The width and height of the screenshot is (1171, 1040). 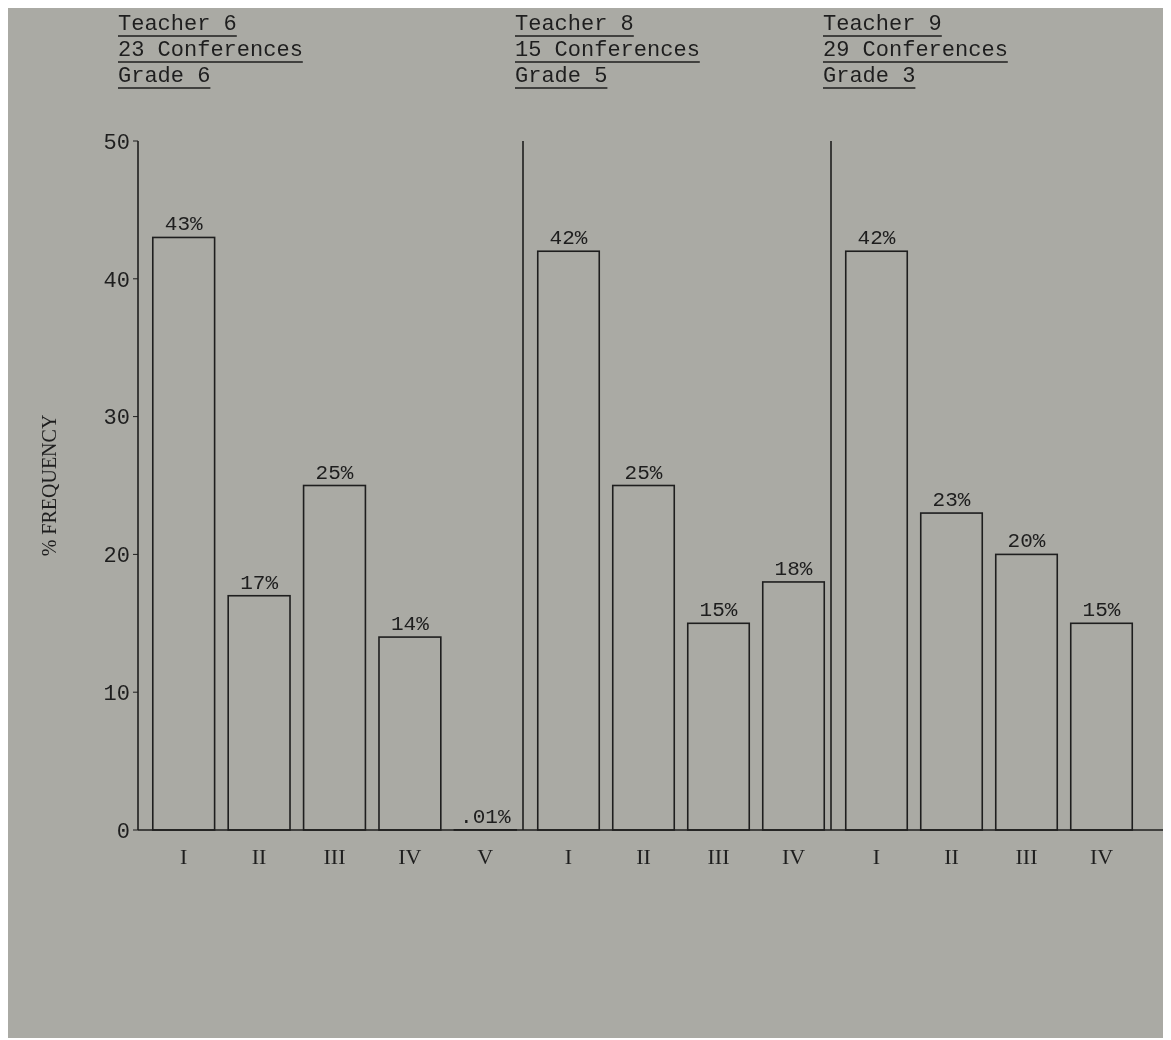 What do you see at coordinates (882, 24) in the screenshot?
I see `chart-title: Teacher 9` at bounding box center [882, 24].